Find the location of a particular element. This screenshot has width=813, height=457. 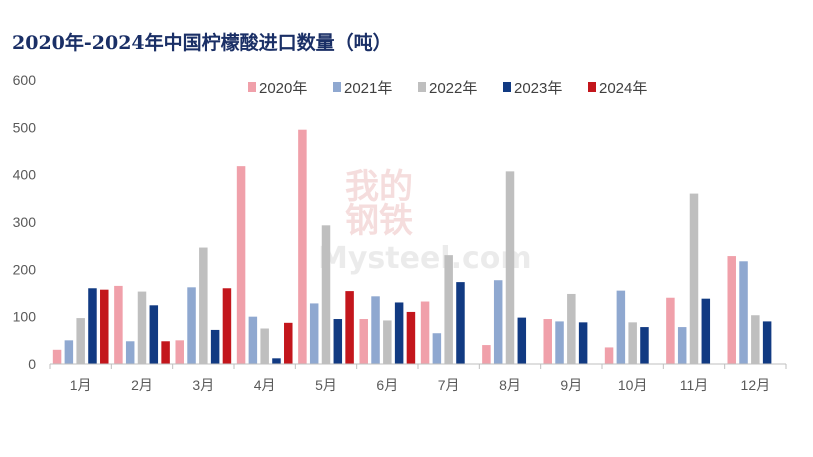

bar-2020年-4月 is located at coordinates (241, 265).